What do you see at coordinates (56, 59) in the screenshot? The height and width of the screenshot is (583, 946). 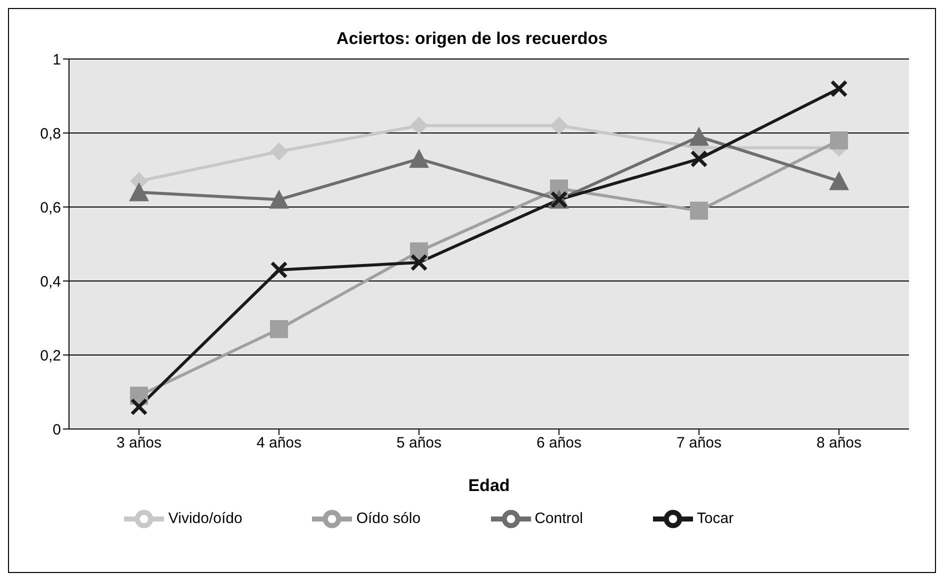 I see `y-tick-label: 1` at bounding box center [56, 59].